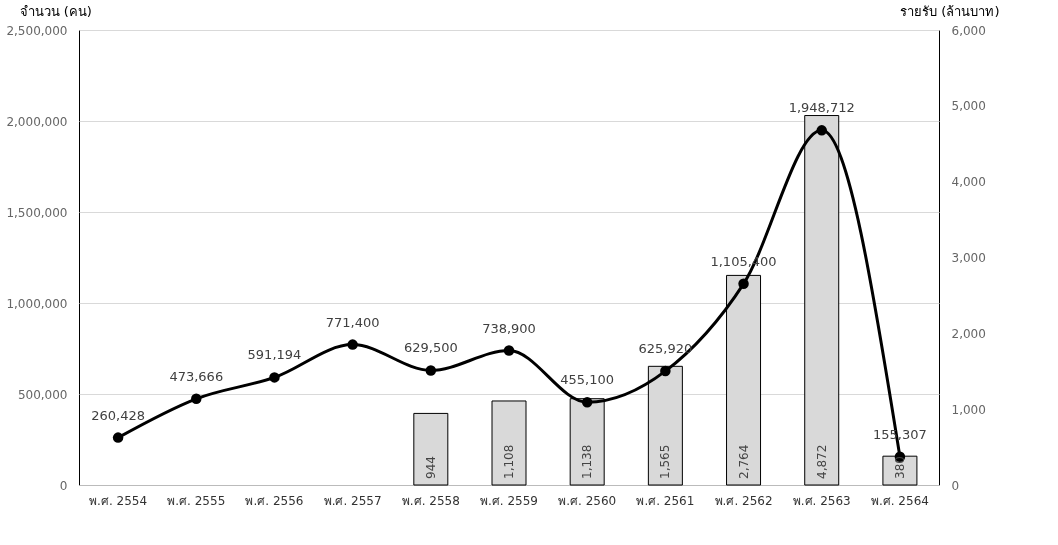 The image size is (1058, 545). What do you see at coordinates (587, 461) in the screenshot?
I see `data-label: 1,138` at bounding box center [587, 461].